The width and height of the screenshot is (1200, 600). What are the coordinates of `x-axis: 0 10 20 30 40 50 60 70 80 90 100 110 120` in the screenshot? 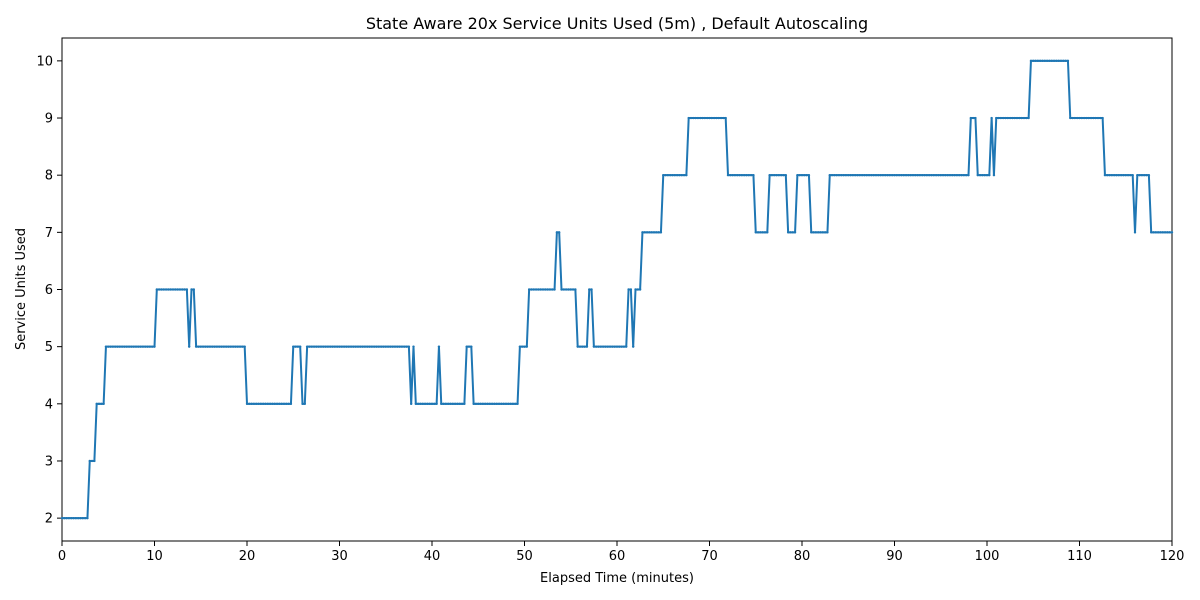 It's located at (621, 552).